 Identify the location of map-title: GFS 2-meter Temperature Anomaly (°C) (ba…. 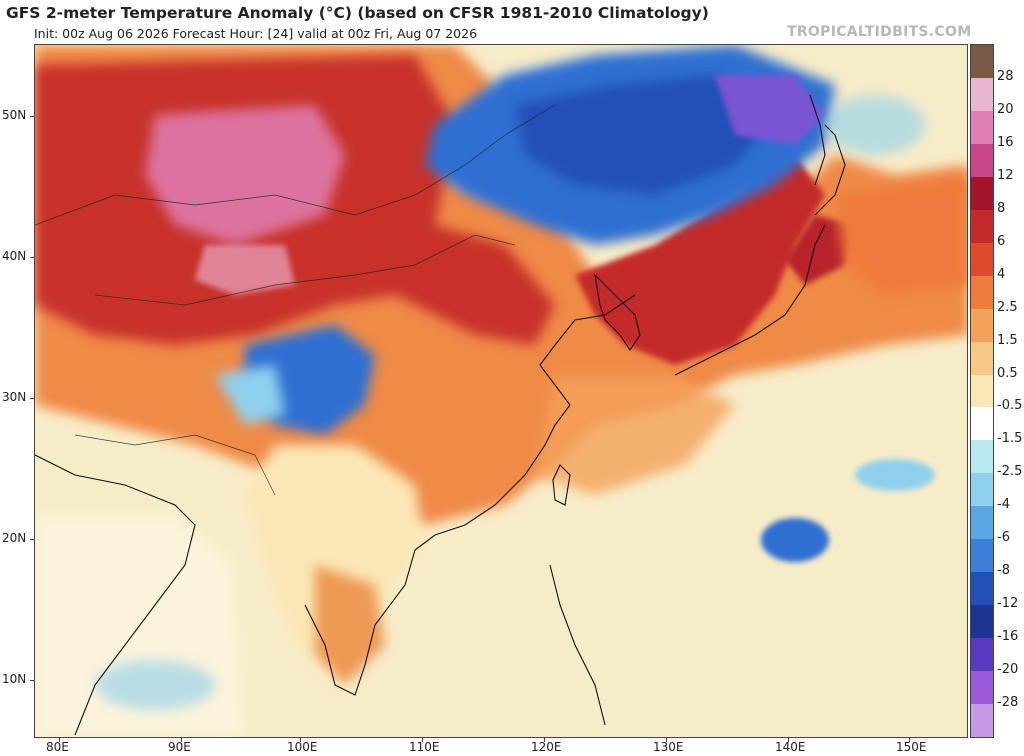
(357, 13).